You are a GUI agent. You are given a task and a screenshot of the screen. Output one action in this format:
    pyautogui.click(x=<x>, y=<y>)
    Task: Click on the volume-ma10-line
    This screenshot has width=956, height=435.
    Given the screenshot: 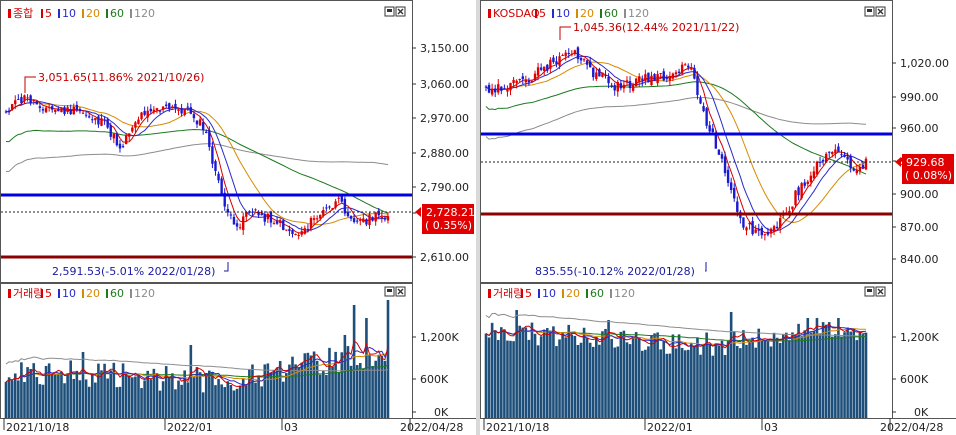 What is the action you would take?
    pyautogui.click(x=676, y=336)
    